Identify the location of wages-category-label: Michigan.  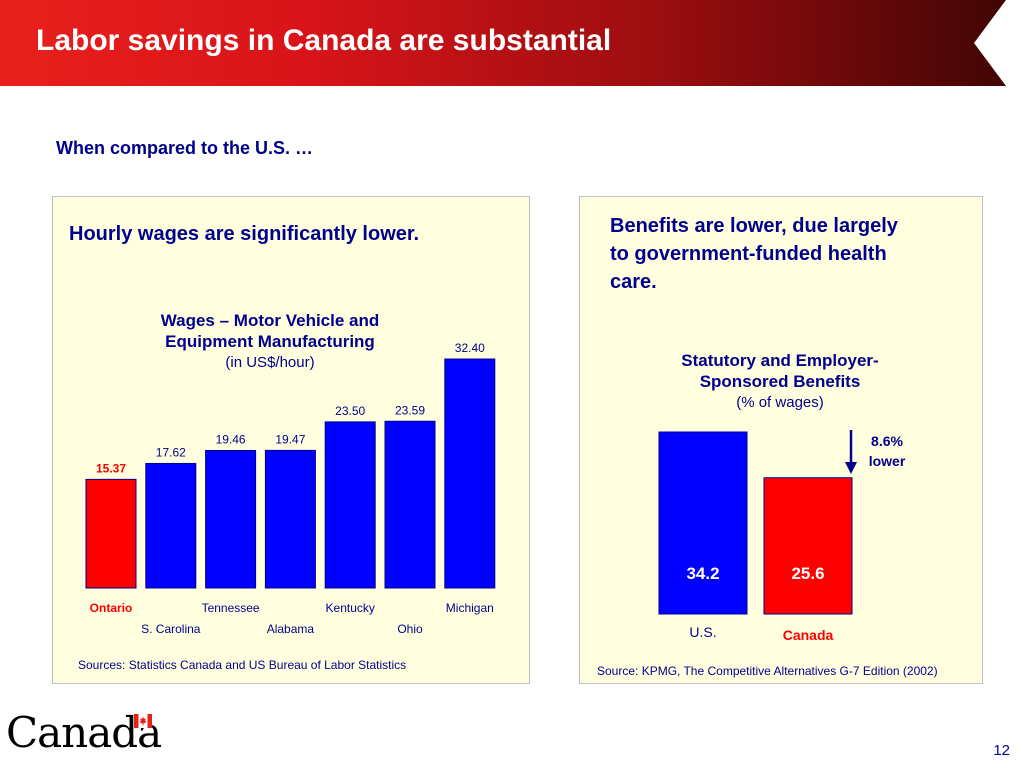
(470, 608).